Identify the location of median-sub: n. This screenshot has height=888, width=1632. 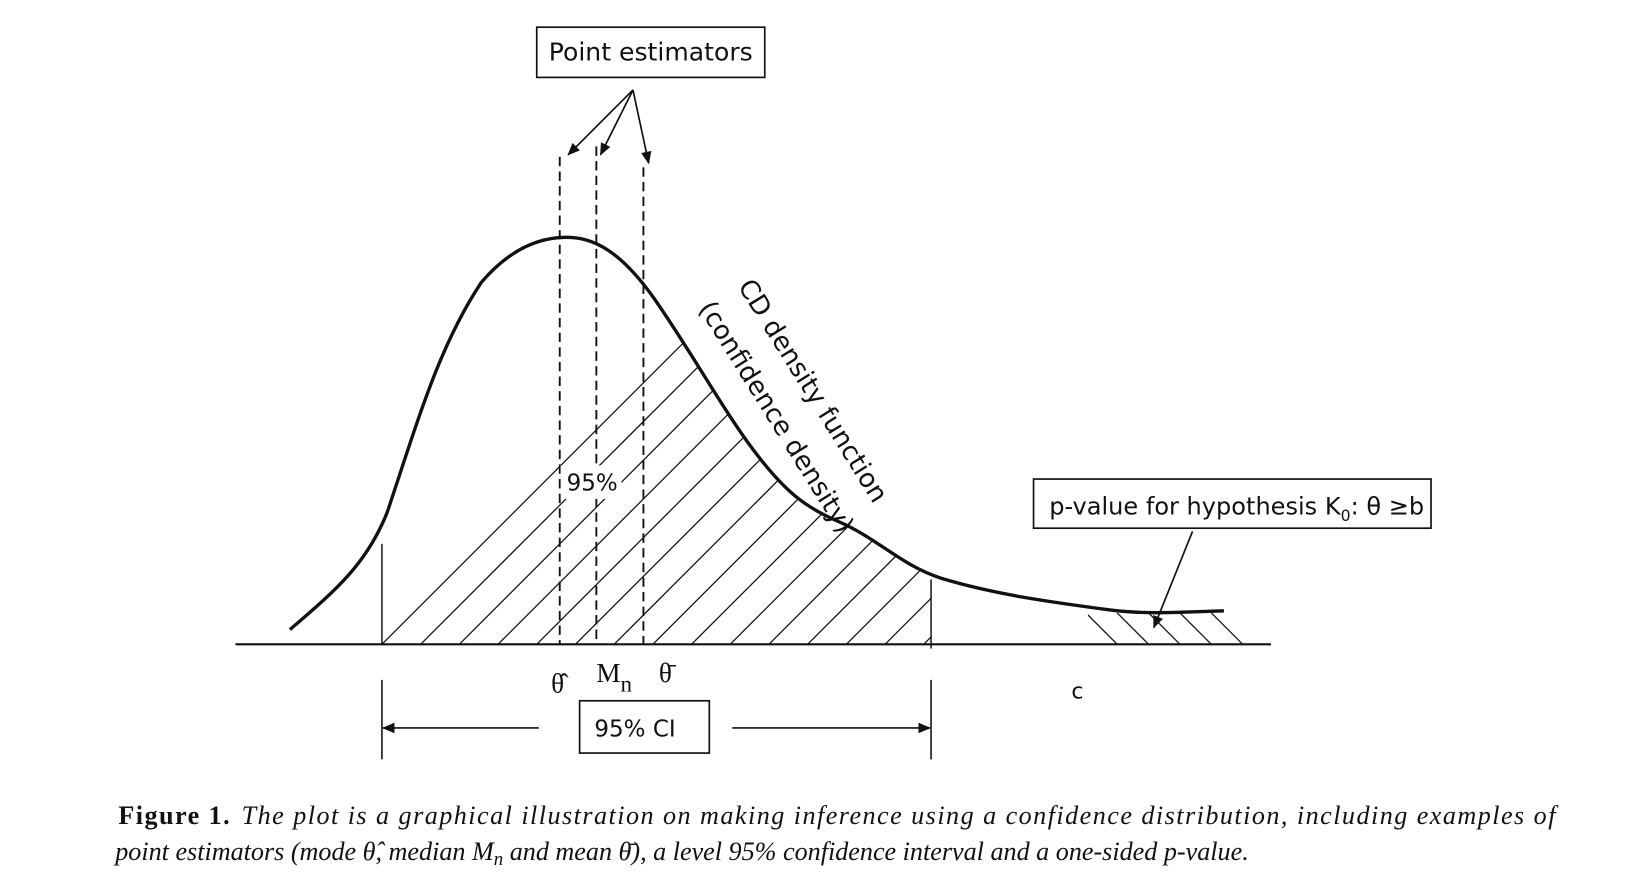
(627, 683).